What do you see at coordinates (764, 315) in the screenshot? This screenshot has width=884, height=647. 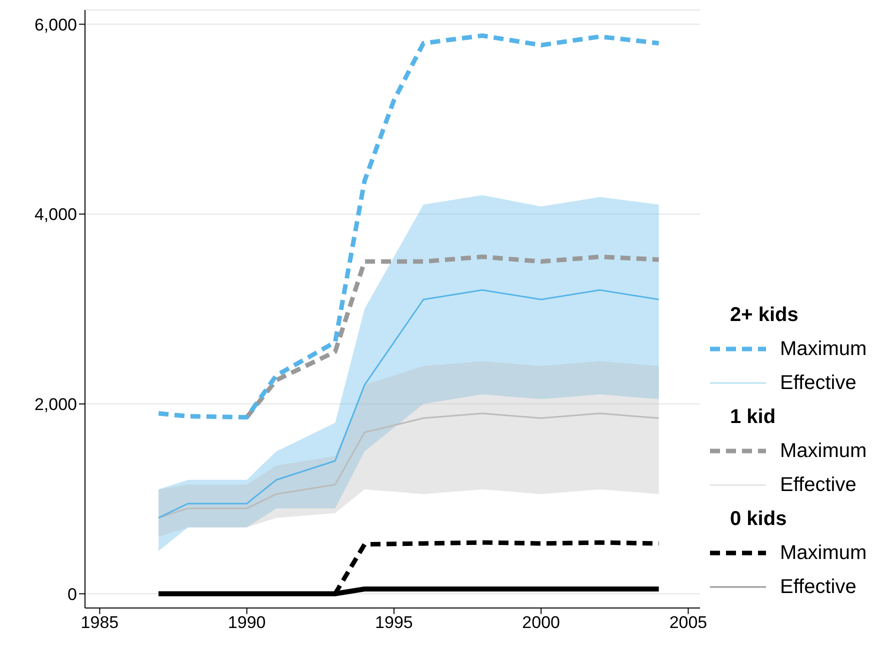 I see `text: 2+ kids` at bounding box center [764, 315].